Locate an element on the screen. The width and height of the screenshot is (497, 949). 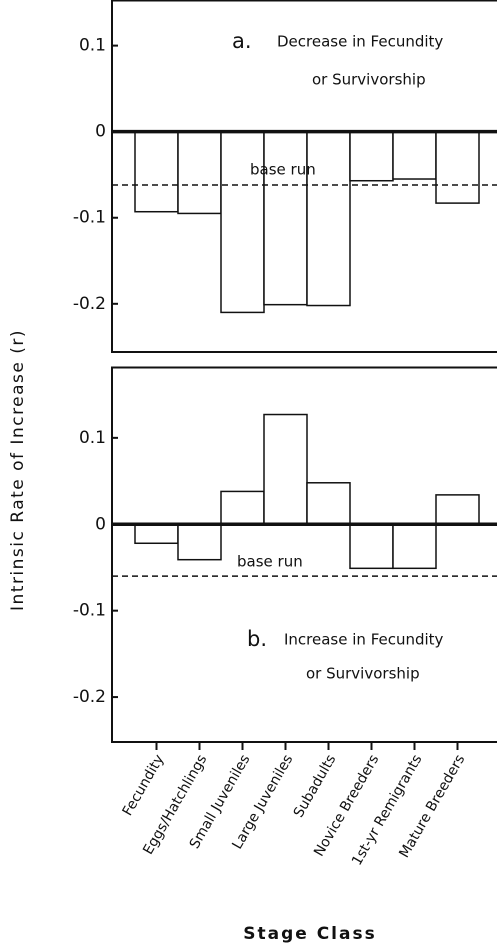
x-tick-label: Subadults is located at coordinates (315, 786).